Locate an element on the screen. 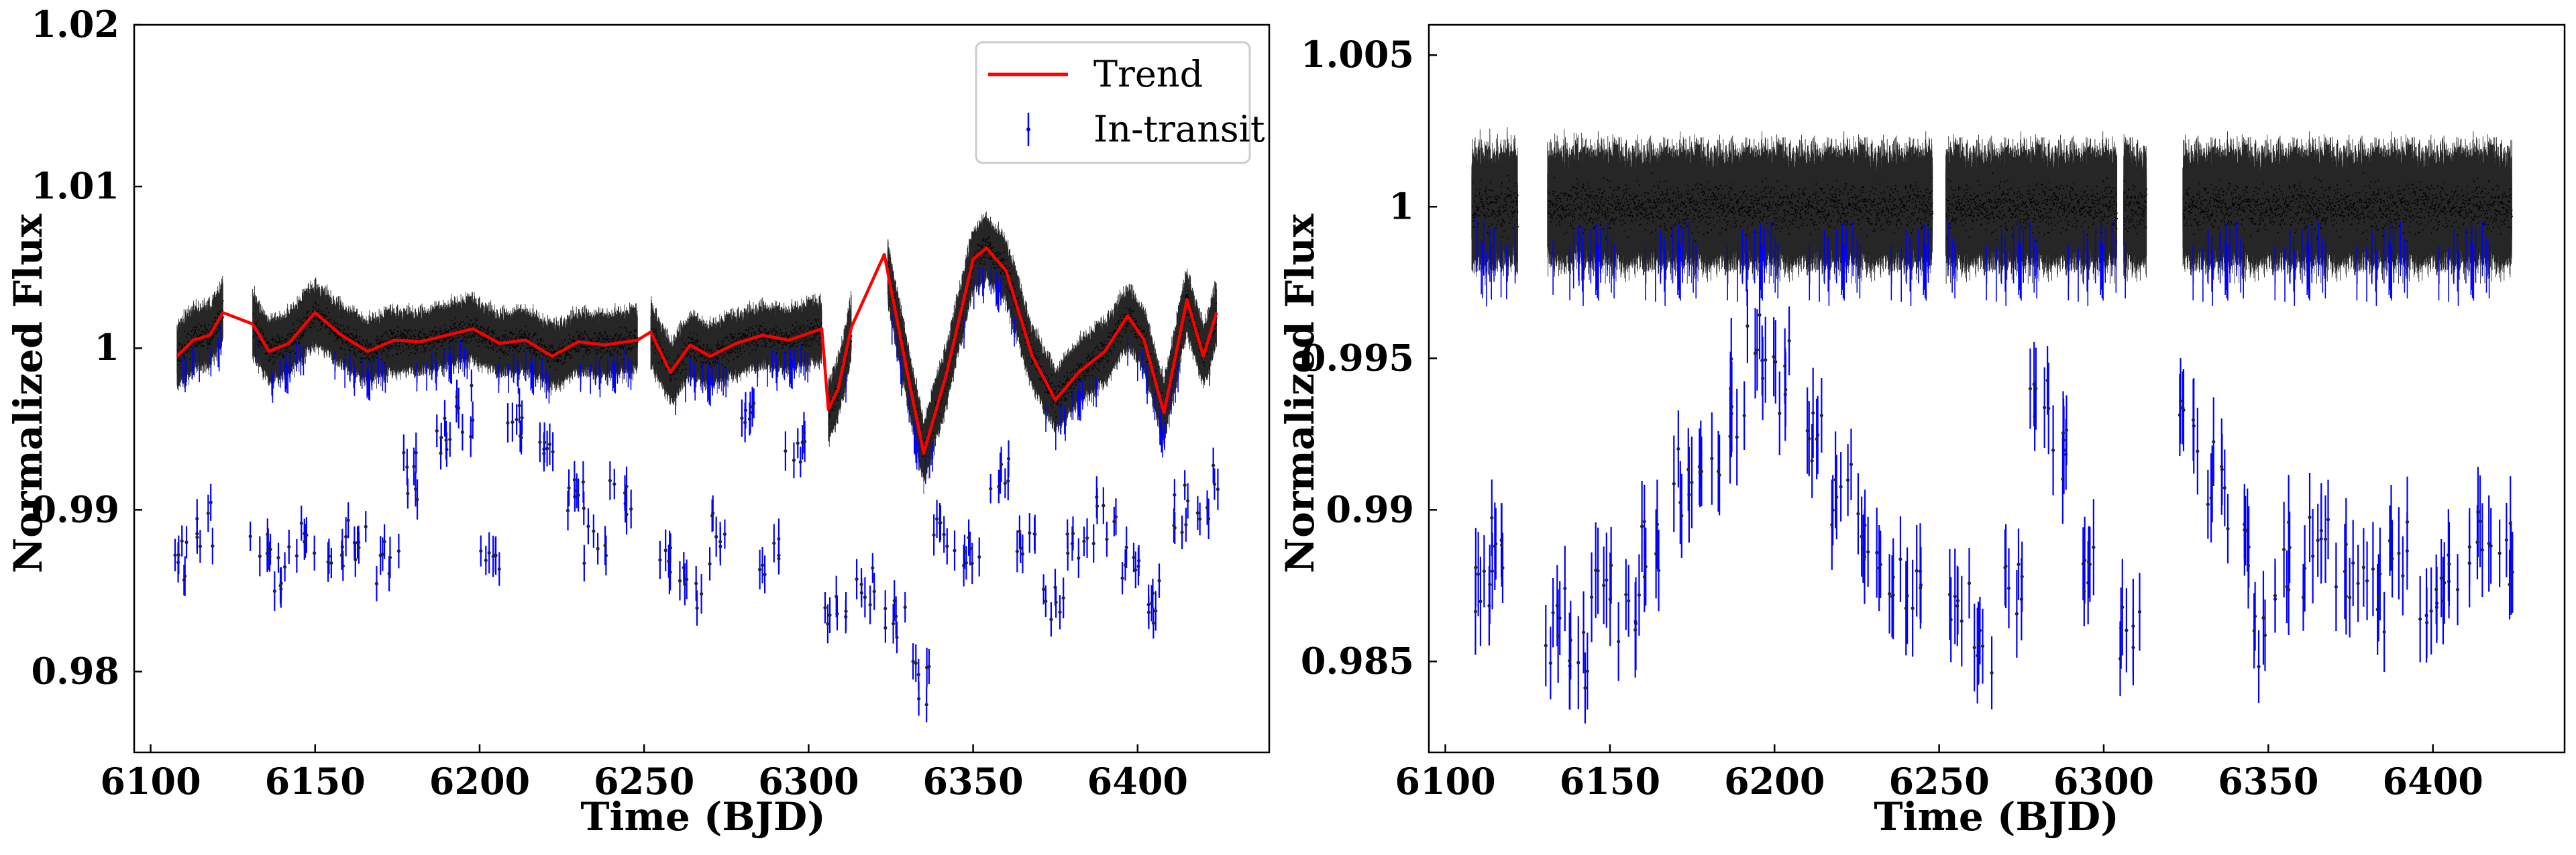 The width and height of the screenshot is (2576, 855). x-tick-label: 6150 is located at coordinates (315, 781).